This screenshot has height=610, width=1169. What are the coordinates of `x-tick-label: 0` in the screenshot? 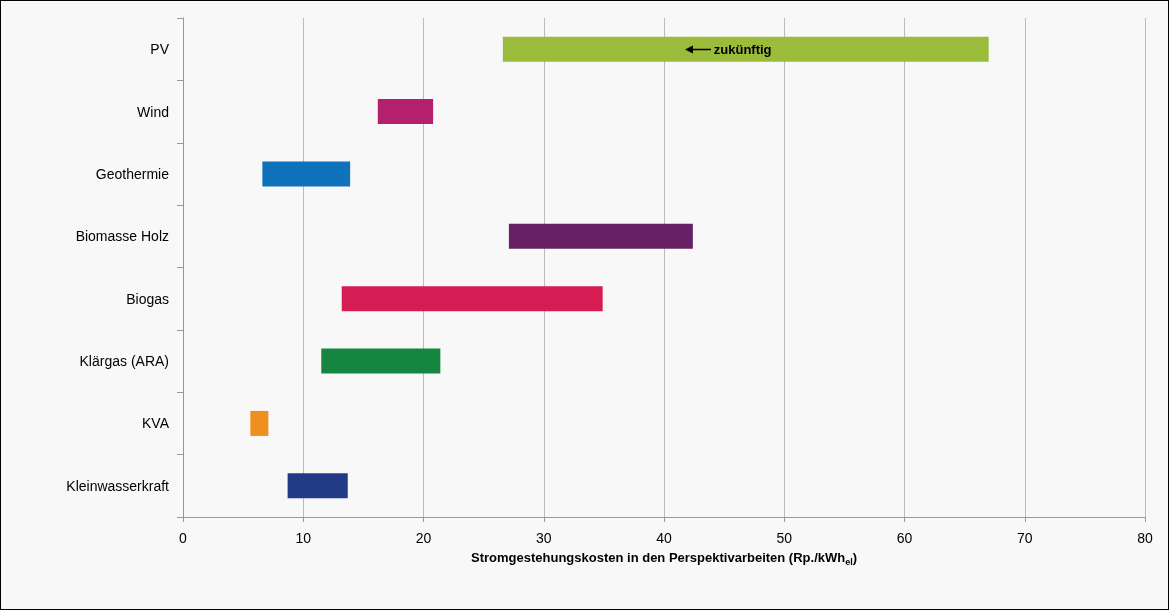 It's located at (183, 538).